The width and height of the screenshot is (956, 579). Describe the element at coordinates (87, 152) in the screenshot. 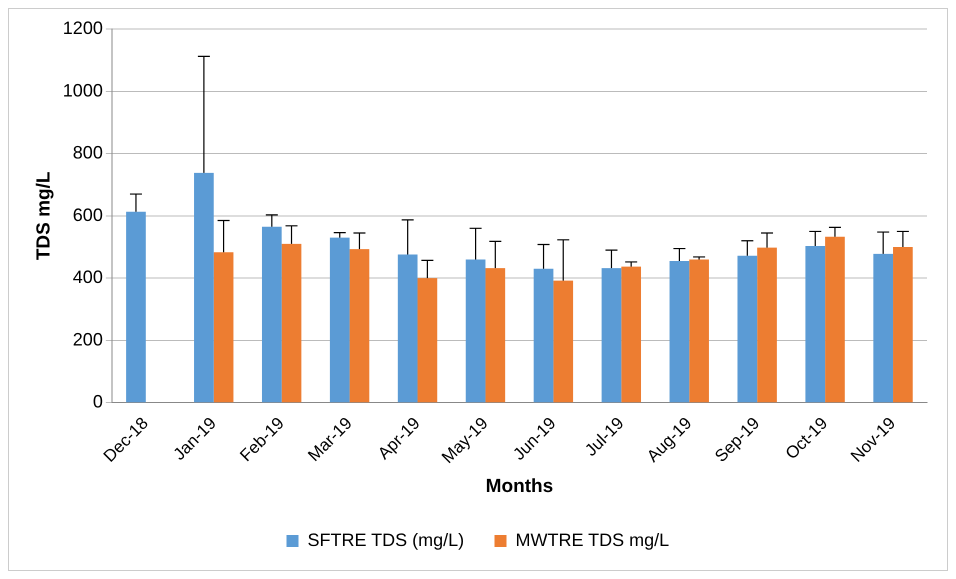

I see `y-tick-label: 800` at that location.